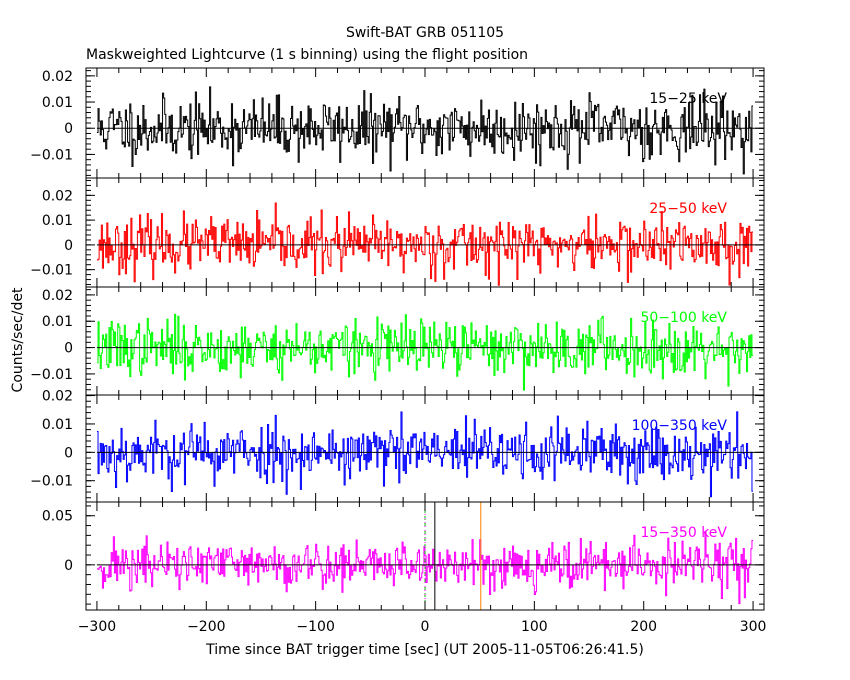 This screenshot has width=850, height=680. What do you see at coordinates (688, 209) in the screenshot?
I see `band-label-1: 25−50 keV` at bounding box center [688, 209].